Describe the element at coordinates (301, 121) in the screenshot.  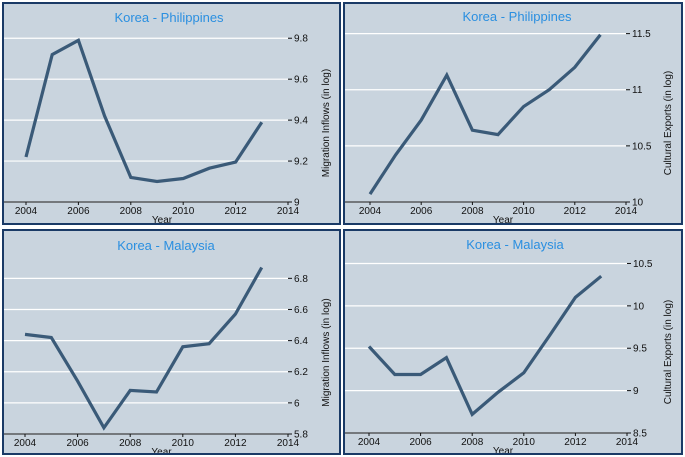
I see `y-tick-label: 9.4` at that location.